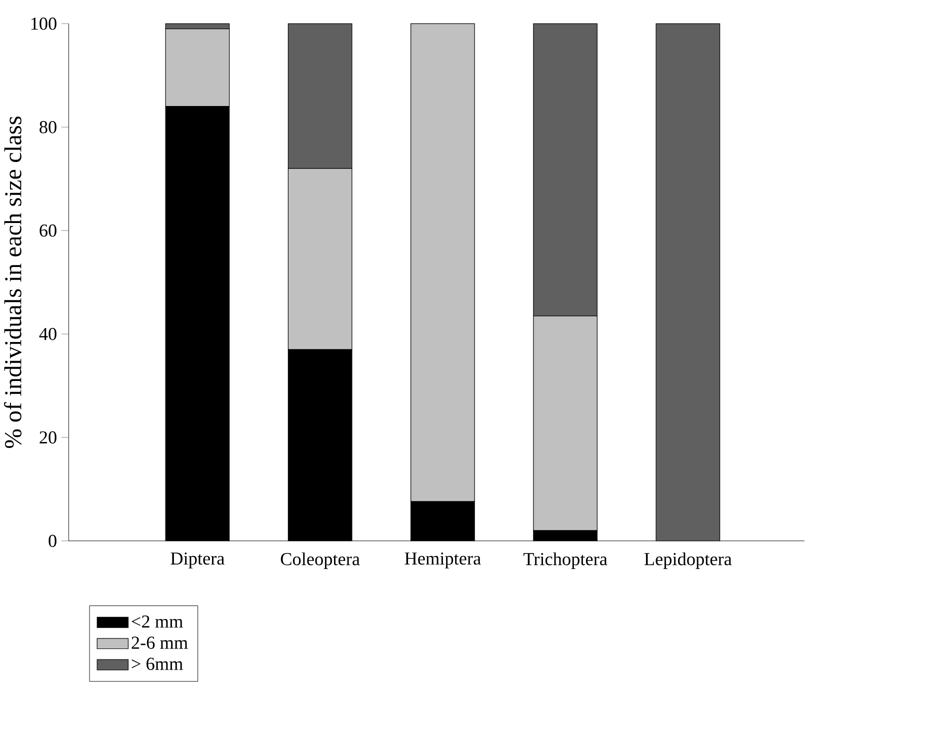  What do you see at coordinates (48, 438) in the screenshot?
I see `y-tick-label: 20` at bounding box center [48, 438].